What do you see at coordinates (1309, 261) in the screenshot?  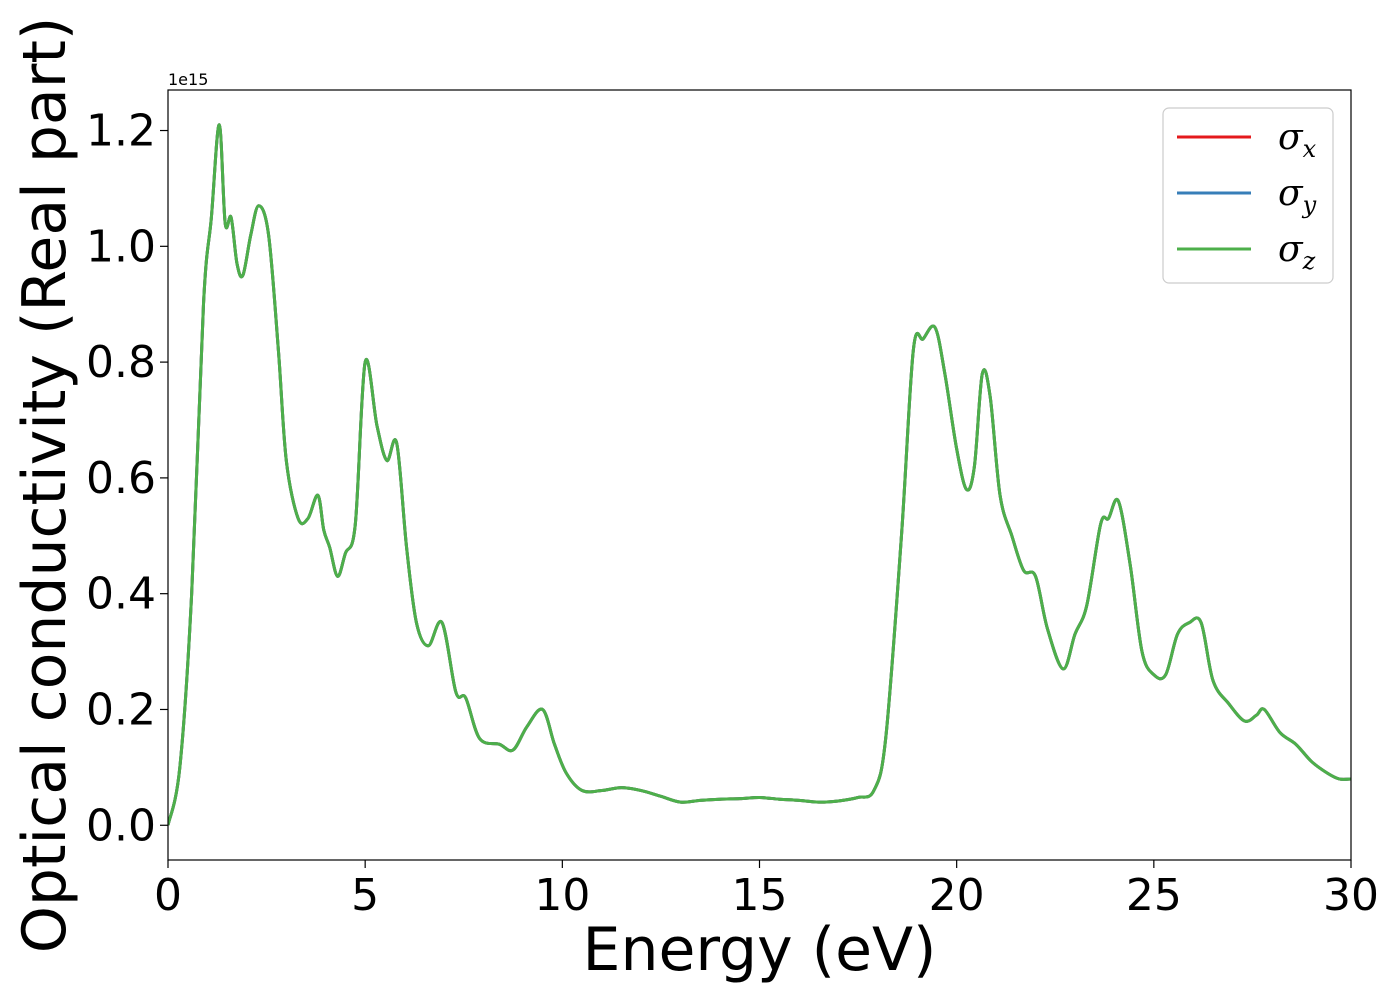 I see `legend-subscript: z` at bounding box center [1309, 261].